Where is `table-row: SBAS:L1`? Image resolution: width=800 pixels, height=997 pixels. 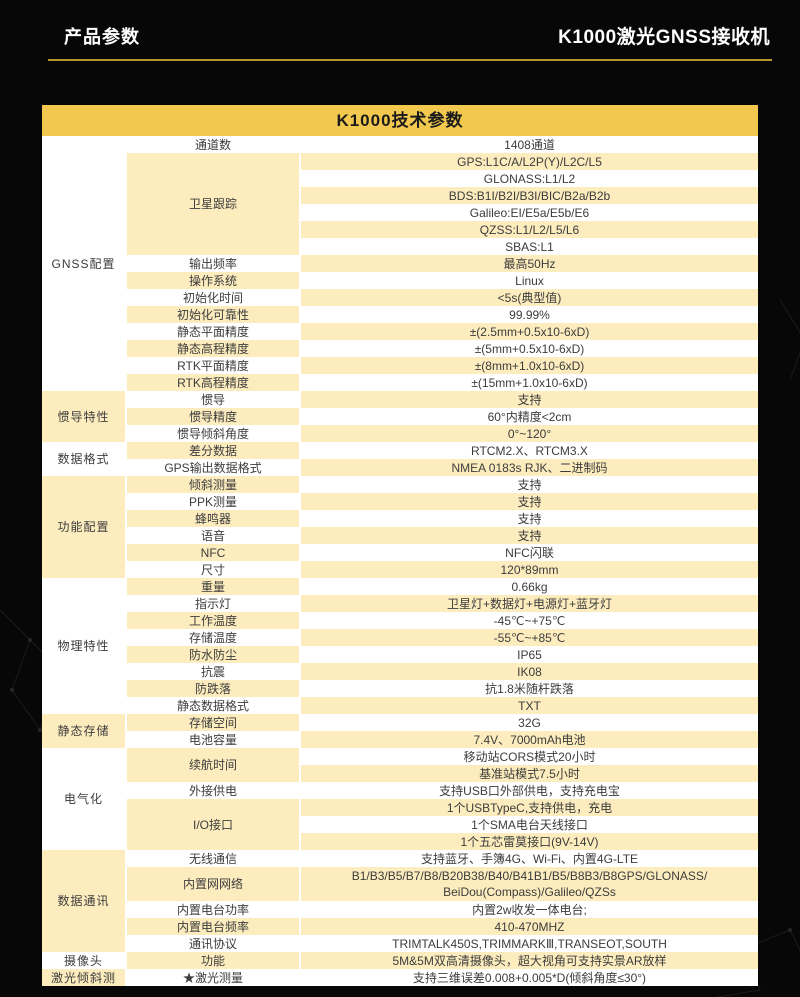 table-row: SBAS:L1 is located at coordinates (400, 246).